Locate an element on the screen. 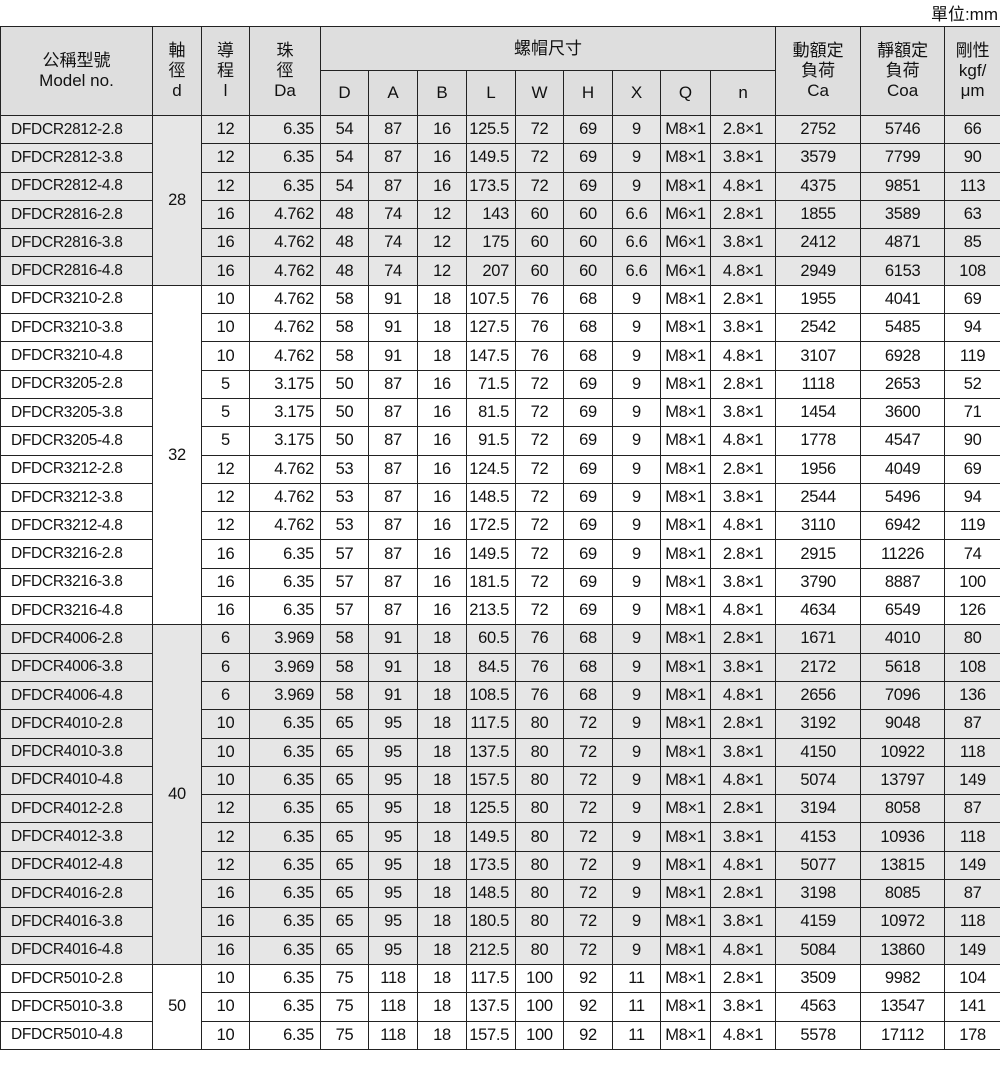  header-nut-col-a: A is located at coordinates (393, 93).